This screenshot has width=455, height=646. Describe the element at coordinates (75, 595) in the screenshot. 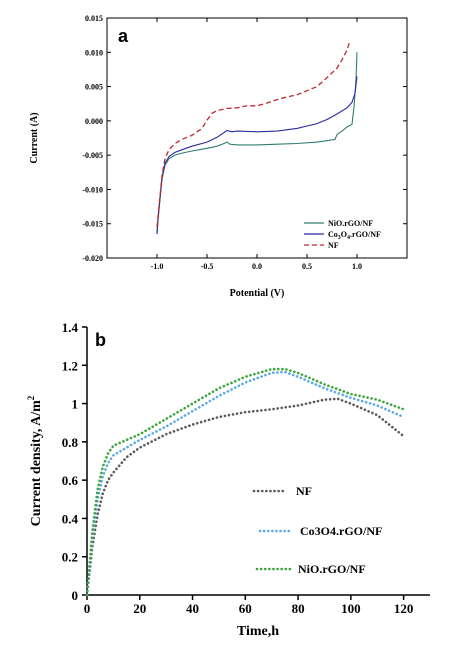

I see `chart-b-y-tick-label: 0` at that location.